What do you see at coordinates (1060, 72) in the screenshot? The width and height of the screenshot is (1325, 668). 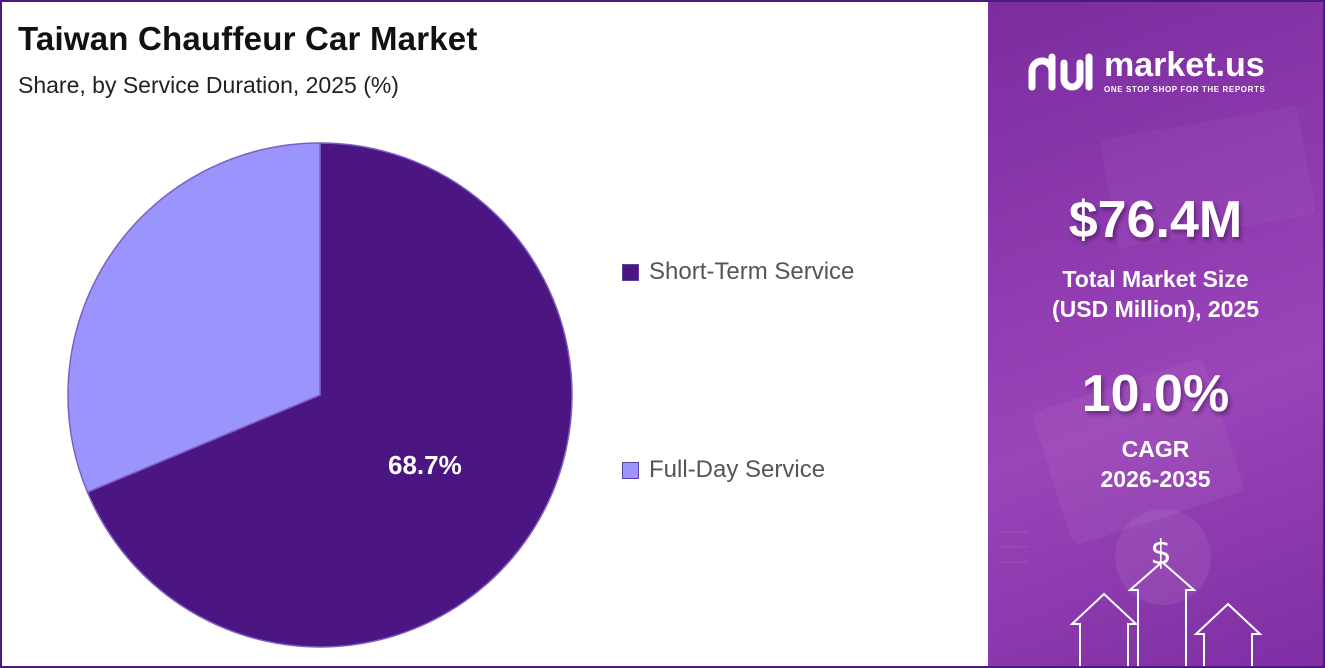 I see `market-us-logo-icon` at bounding box center [1060, 72].